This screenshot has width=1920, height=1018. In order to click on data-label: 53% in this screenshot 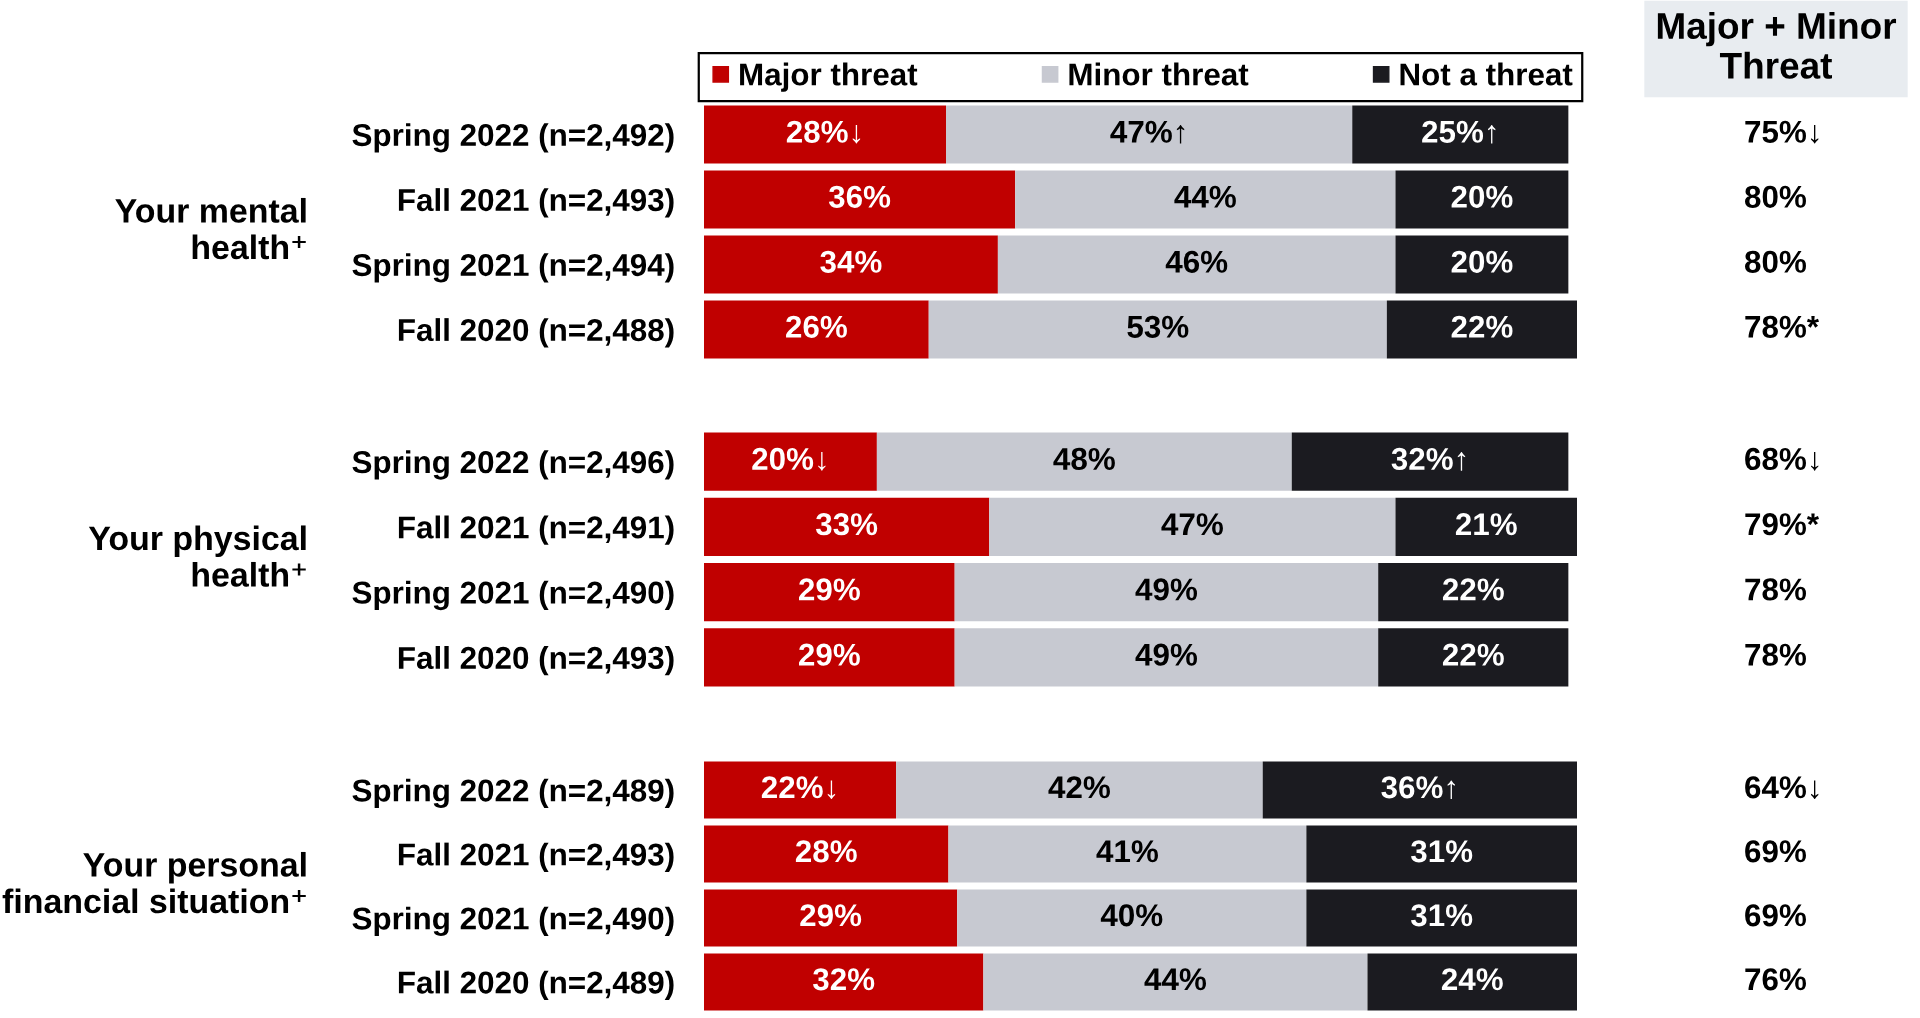, I will do `click(1158, 326)`.